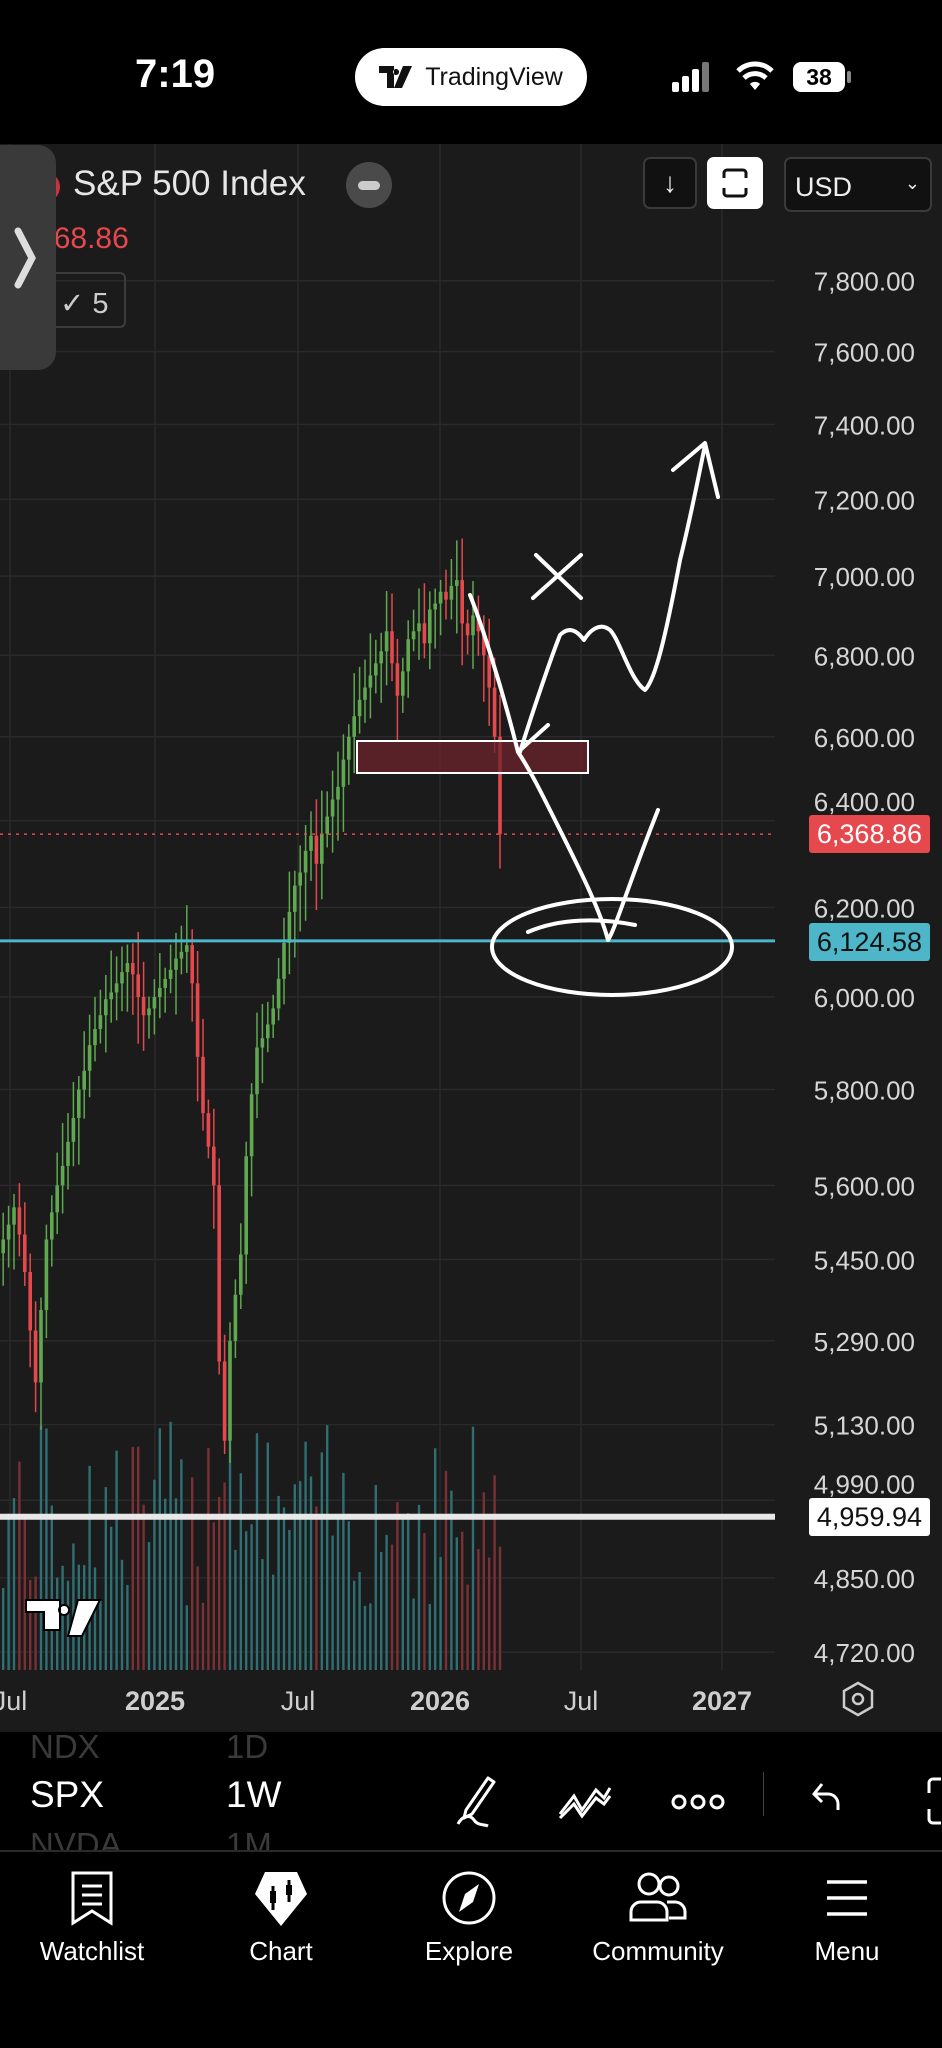 This screenshot has width=942, height=2048. Describe the element at coordinates (189, 183) in the screenshot. I see `symbol-title: S&P 500 Index` at that location.